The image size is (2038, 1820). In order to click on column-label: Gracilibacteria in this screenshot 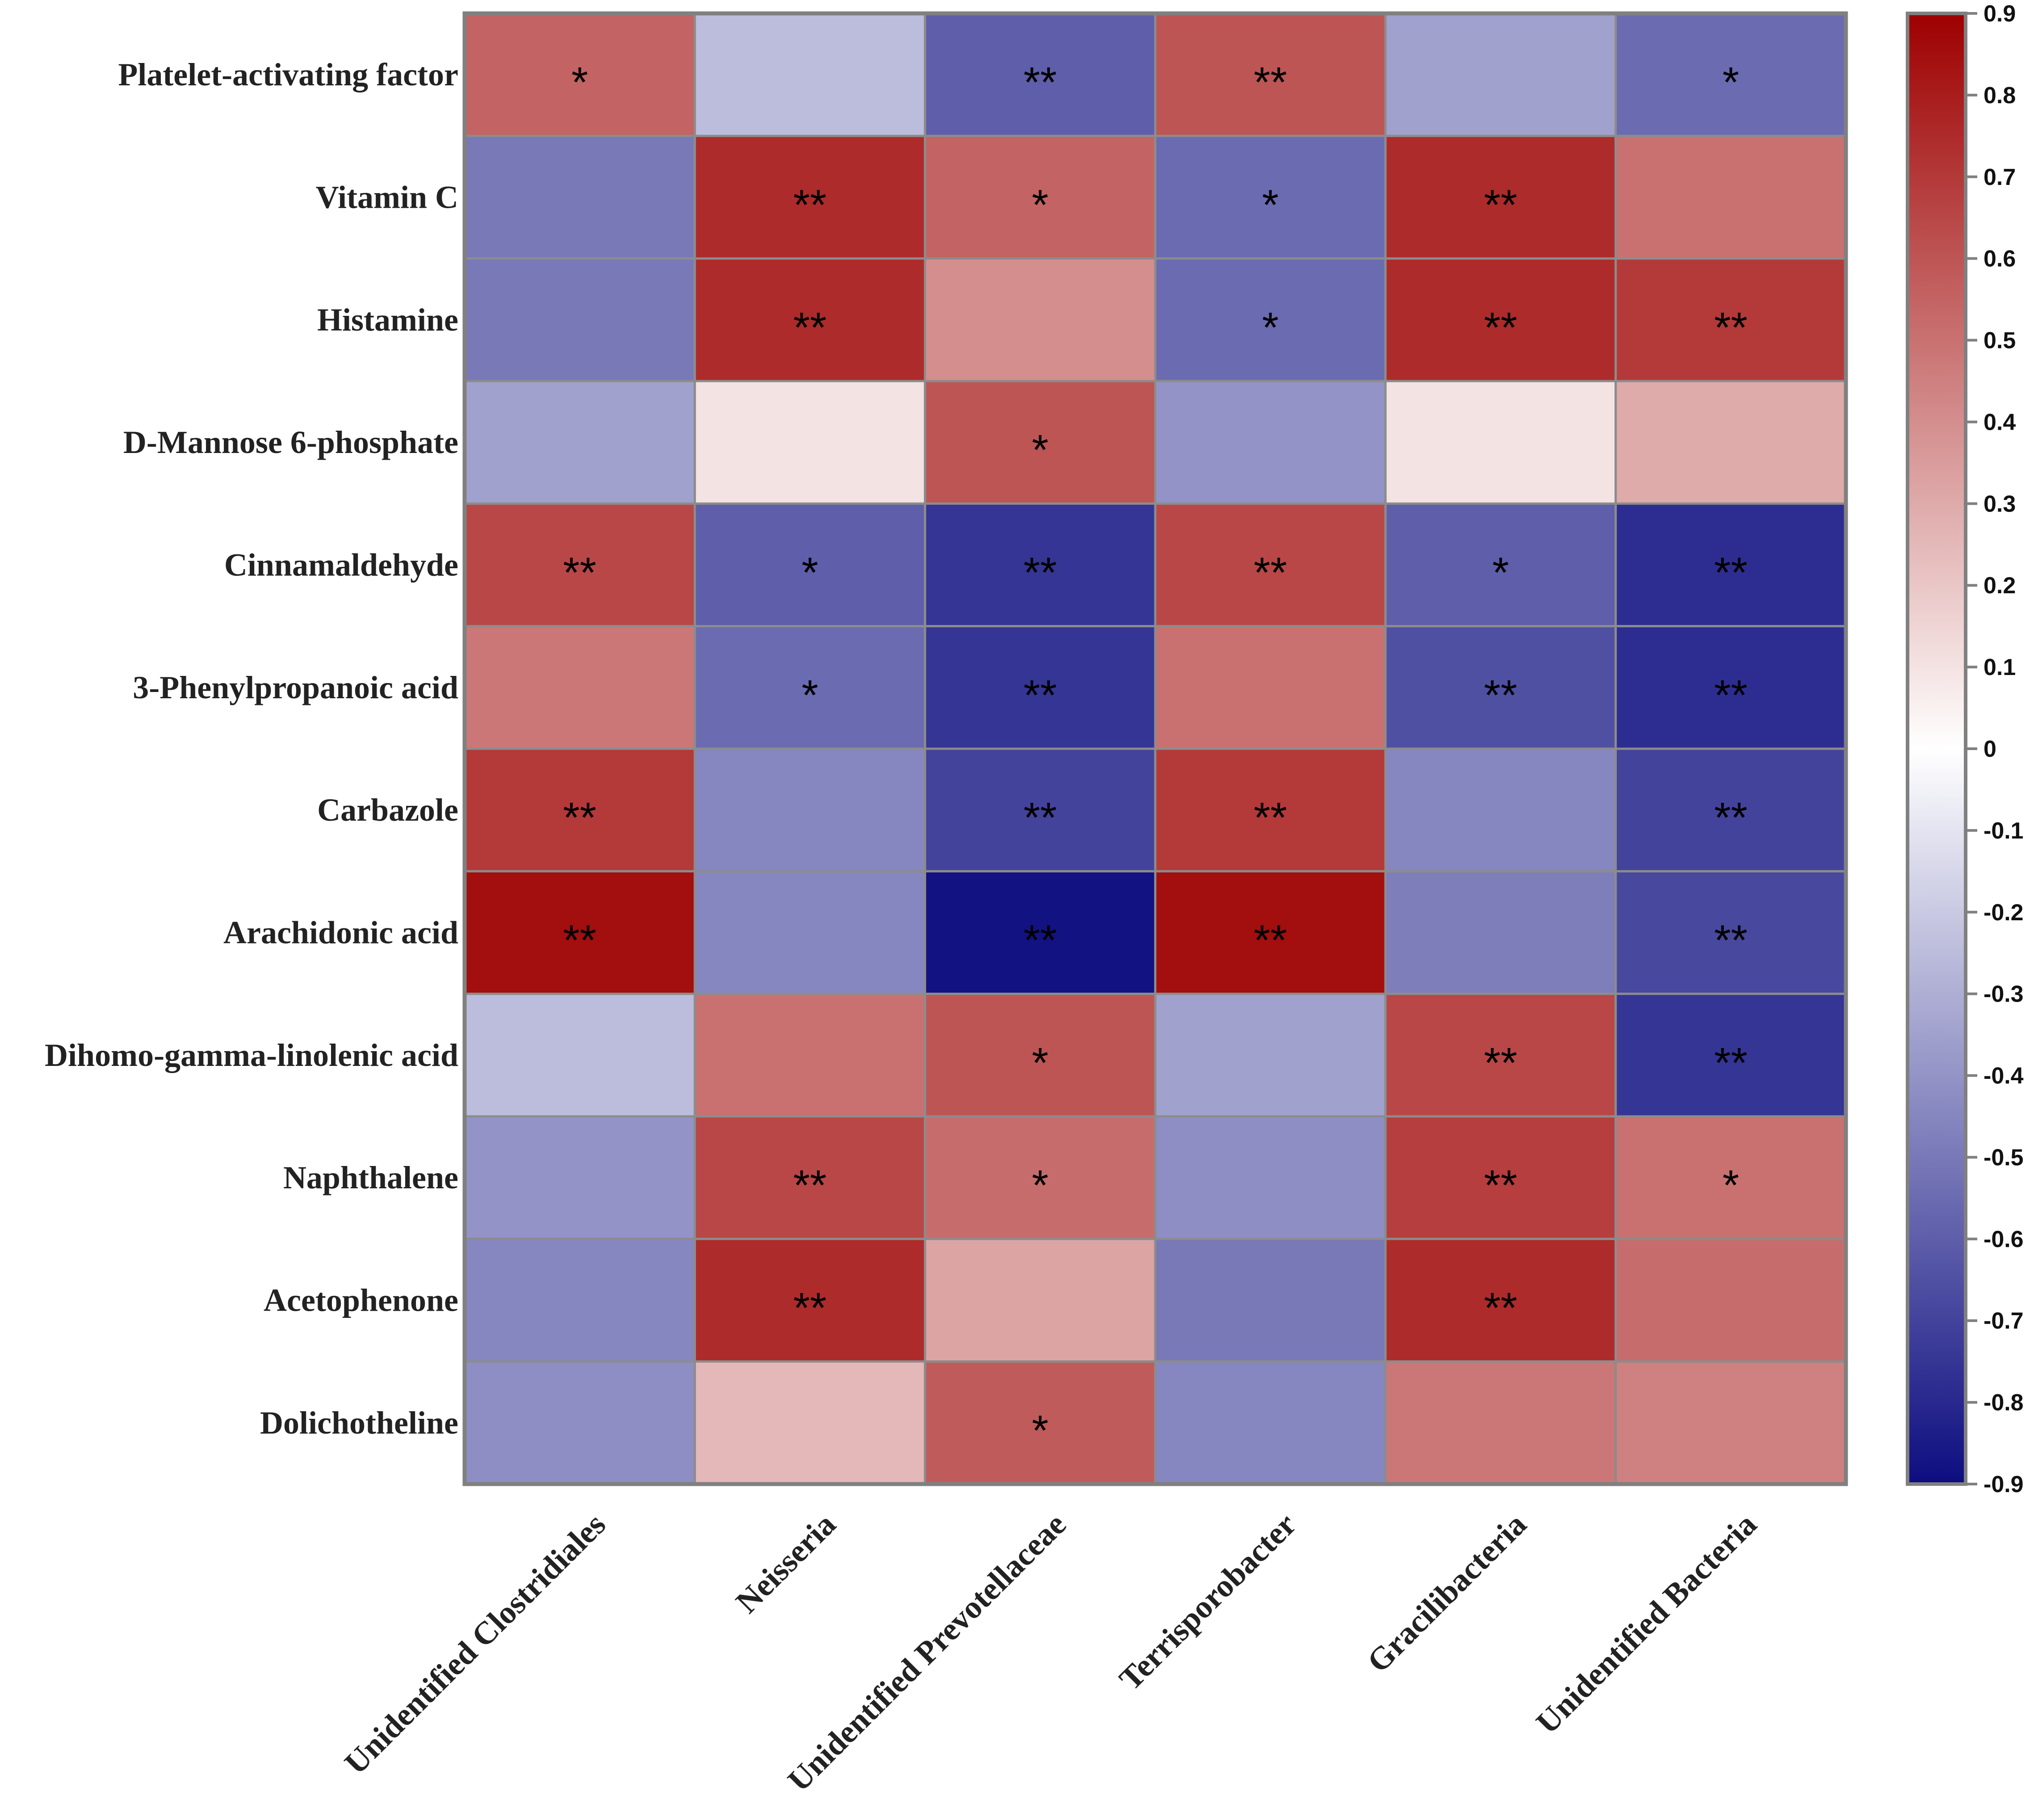, I will do `click(1446, 1592)`.